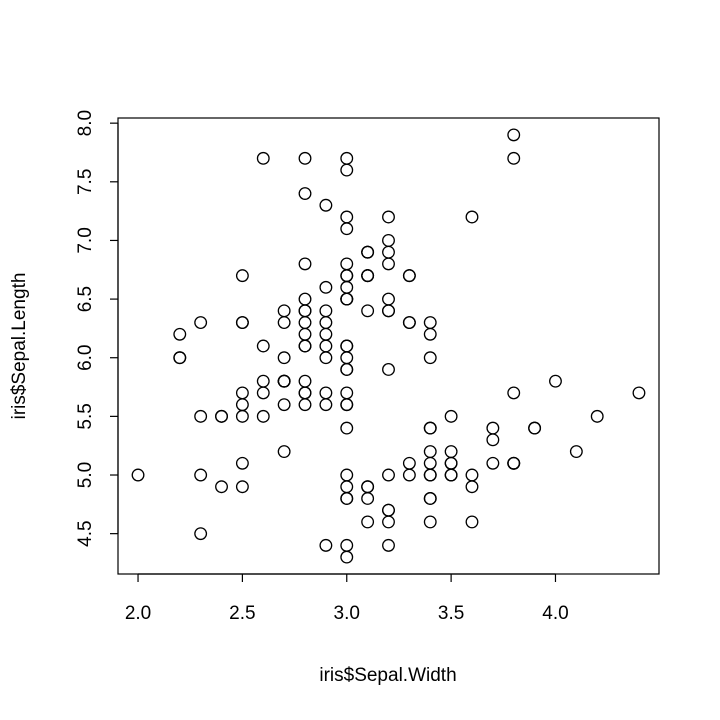 This screenshot has width=720, height=720. What do you see at coordinates (451, 613) in the screenshot?
I see `x-tick-label: 3.5` at bounding box center [451, 613].